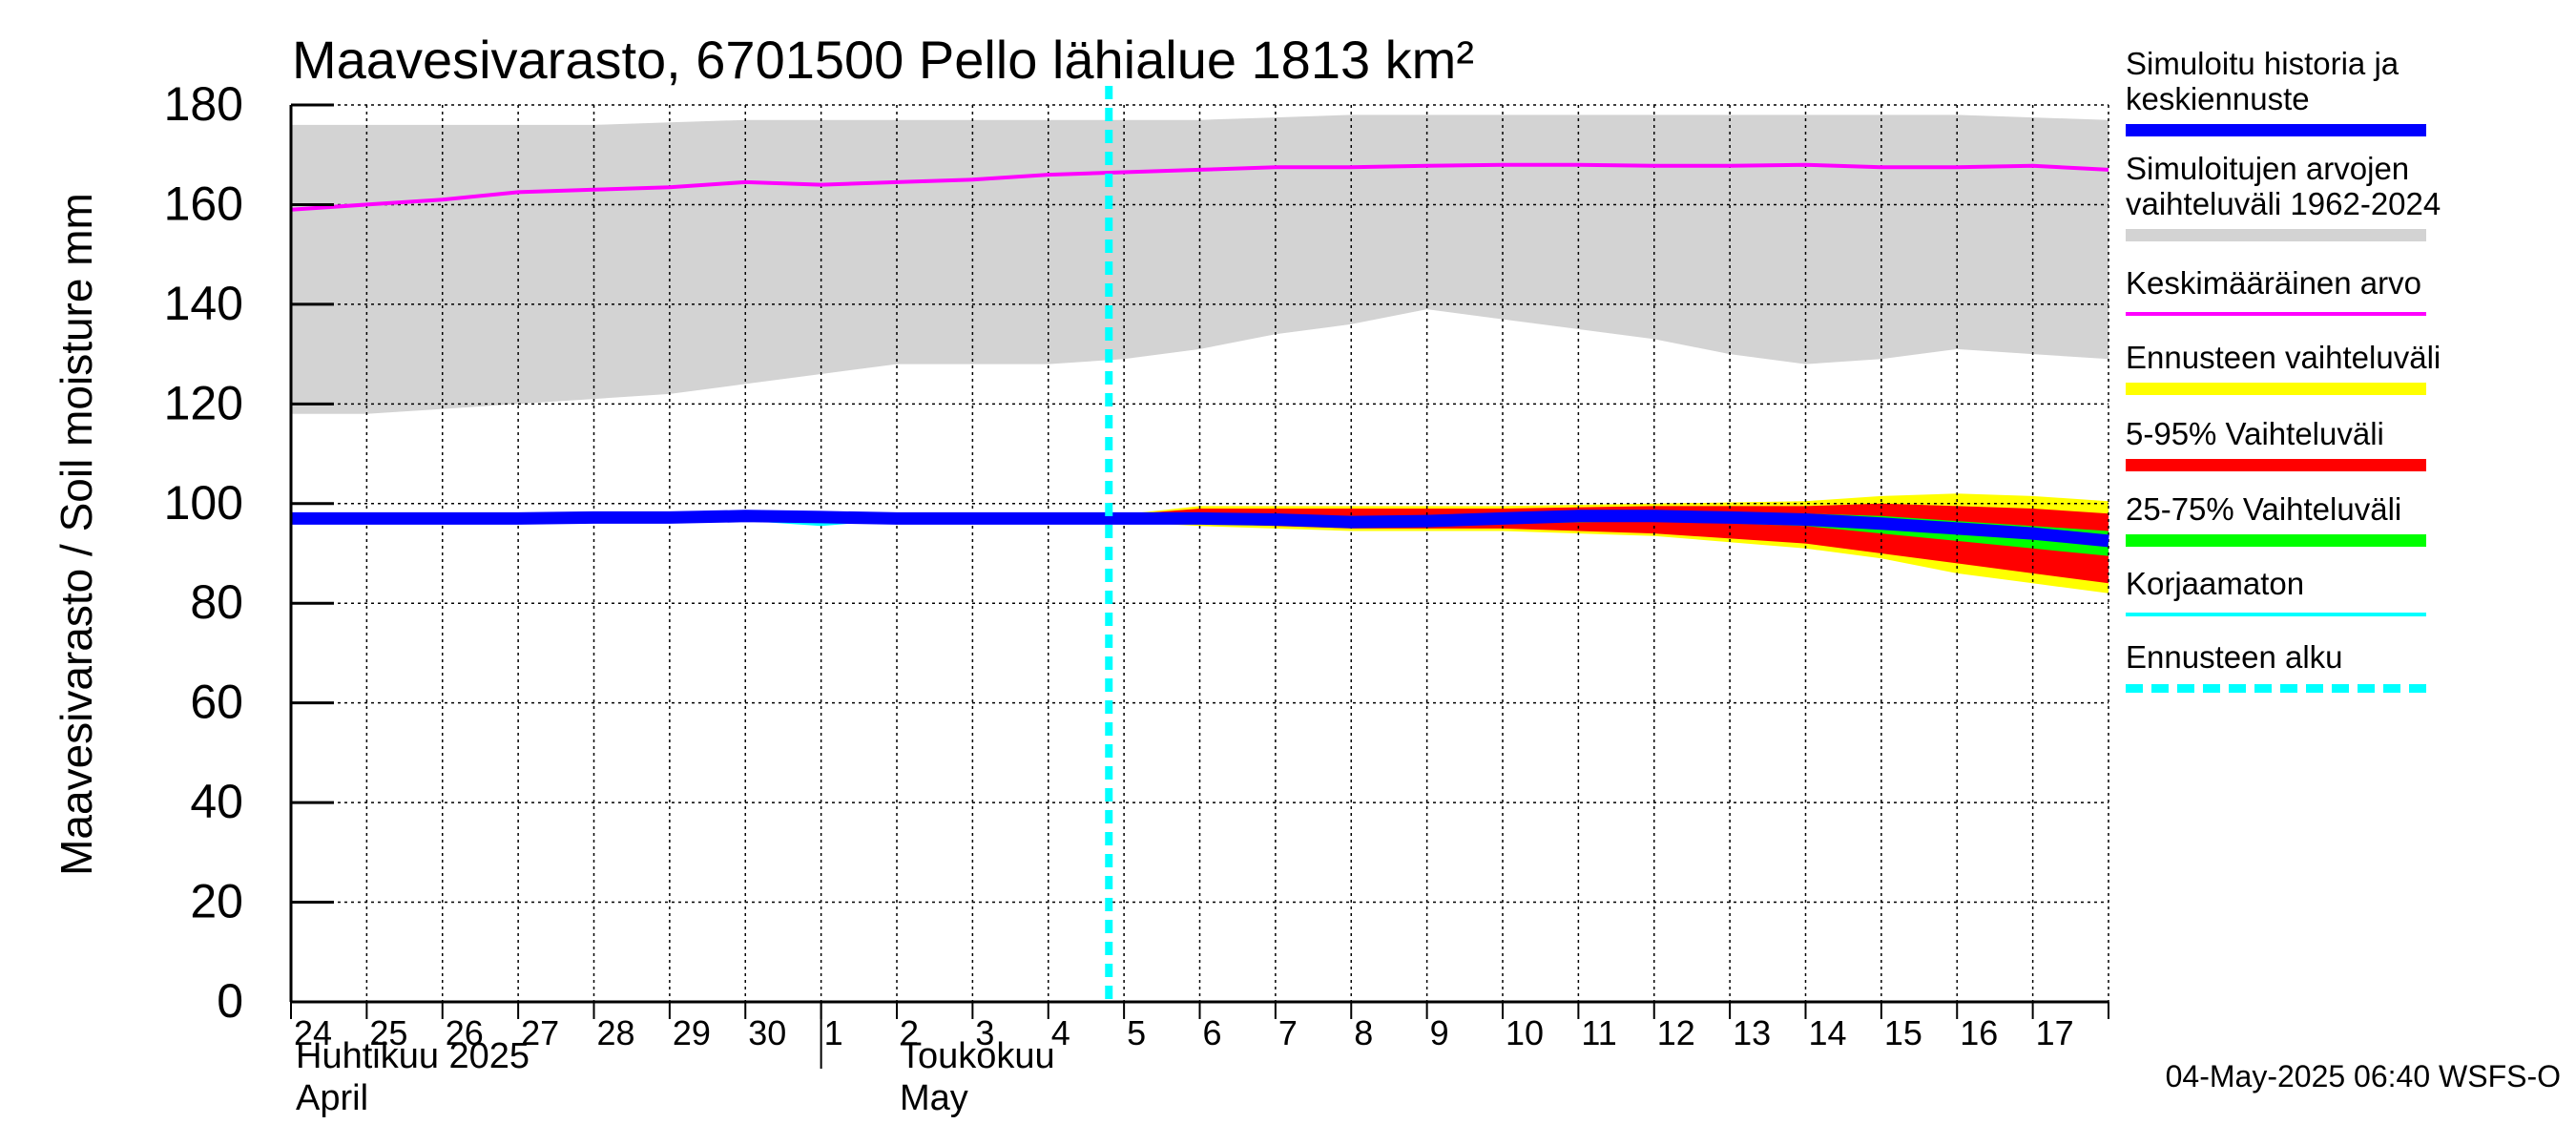 The width and height of the screenshot is (2576, 1145). I want to click on legend-item: Korjaamaton, so click(2276, 591).